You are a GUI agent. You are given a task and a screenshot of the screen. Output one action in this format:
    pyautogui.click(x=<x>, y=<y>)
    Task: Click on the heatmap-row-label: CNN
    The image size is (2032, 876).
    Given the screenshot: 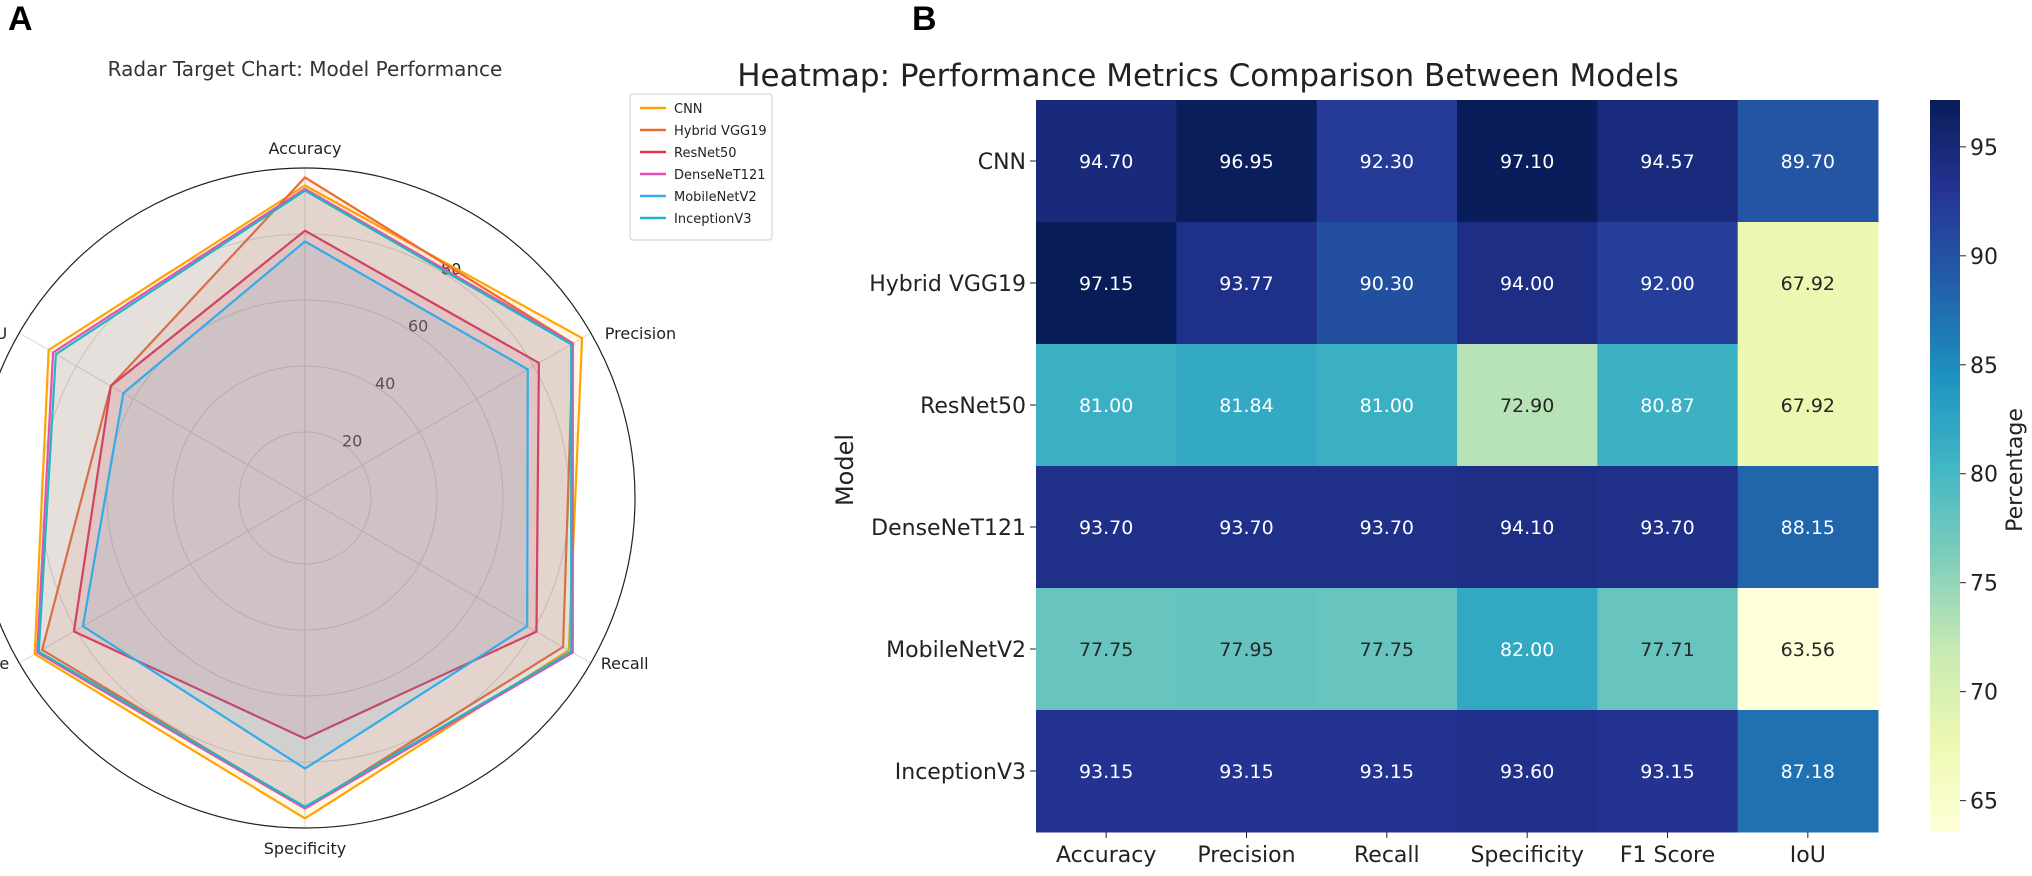 What is the action you would take?
    pyautogui.click(x=1002, y=162)
    